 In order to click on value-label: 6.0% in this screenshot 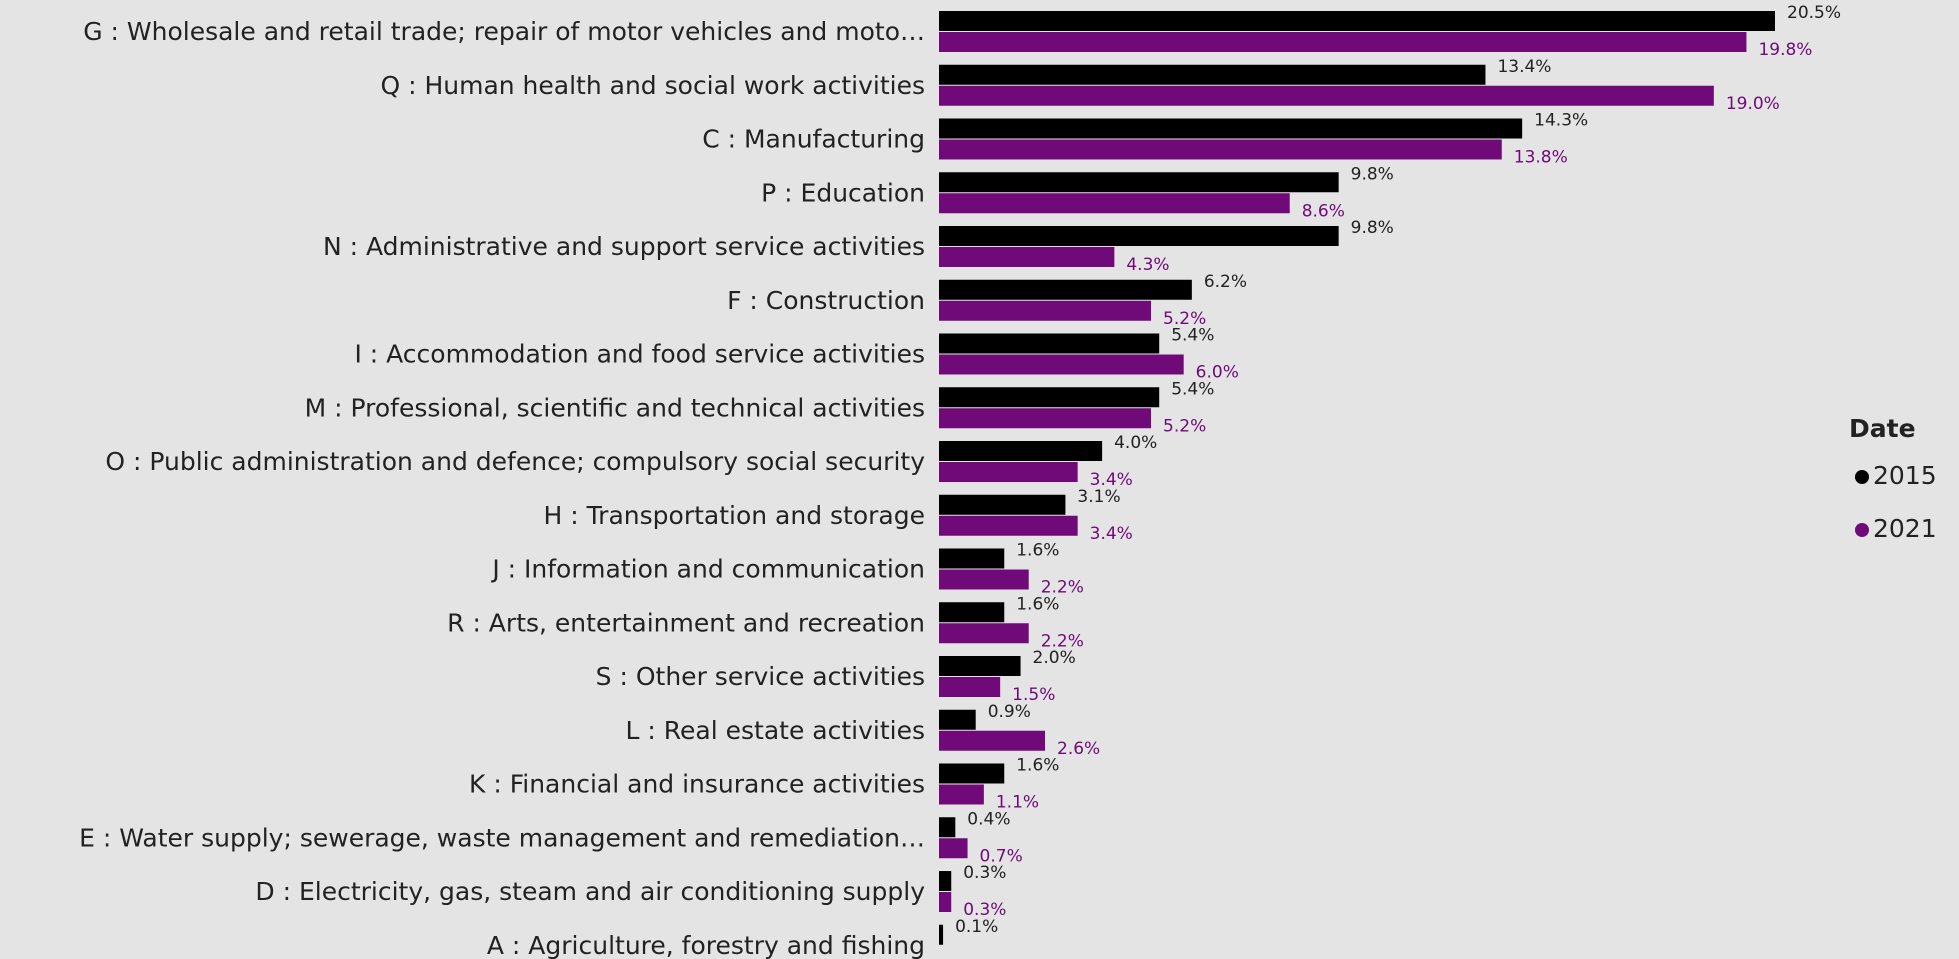, I will do `click(1217, 373)`.